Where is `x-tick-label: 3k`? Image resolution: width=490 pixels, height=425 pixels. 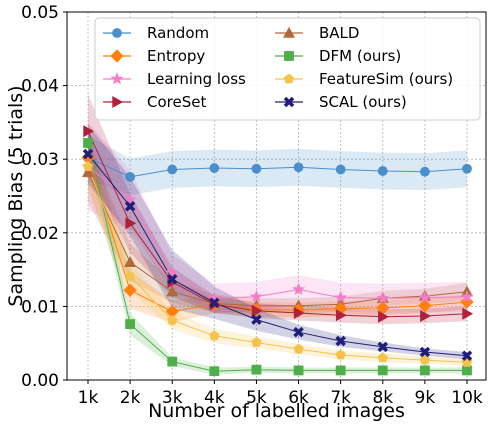
x-tick-label: 3k is located at coordinates (172, 398).